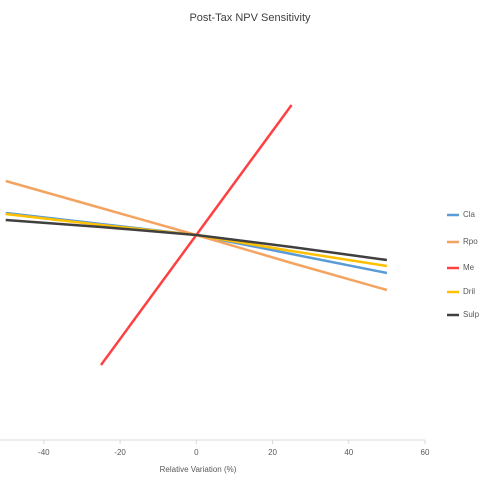 Image resolution: width=500 pixels, height=500 pixels. Describe the element at coordinates (348, 452) in the screenshot. I see `x-tick-label: 40` at that location.